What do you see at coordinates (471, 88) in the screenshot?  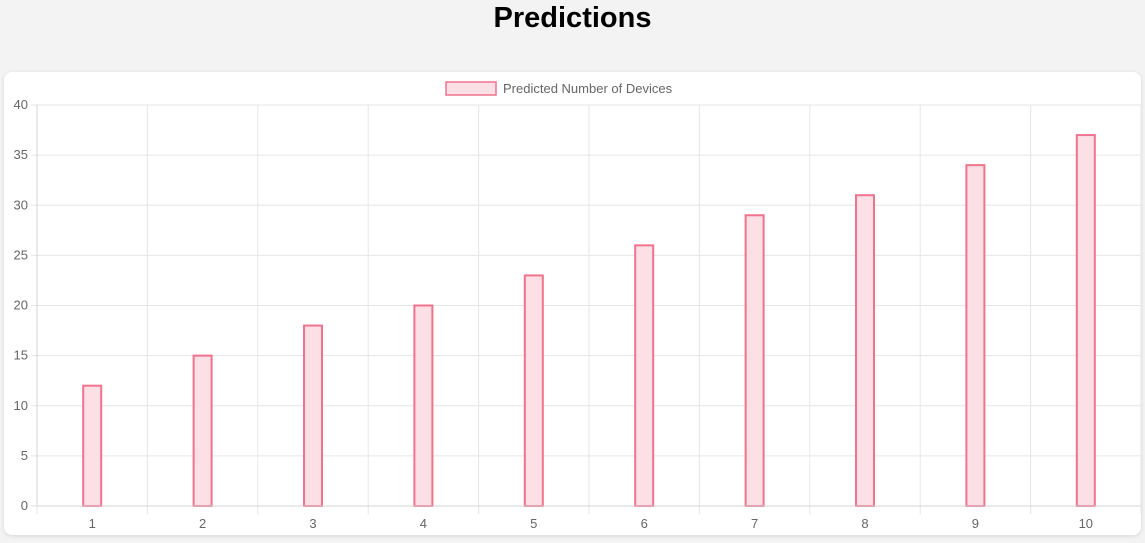 I see `legend-swatch` at bounding box center [471, 88].